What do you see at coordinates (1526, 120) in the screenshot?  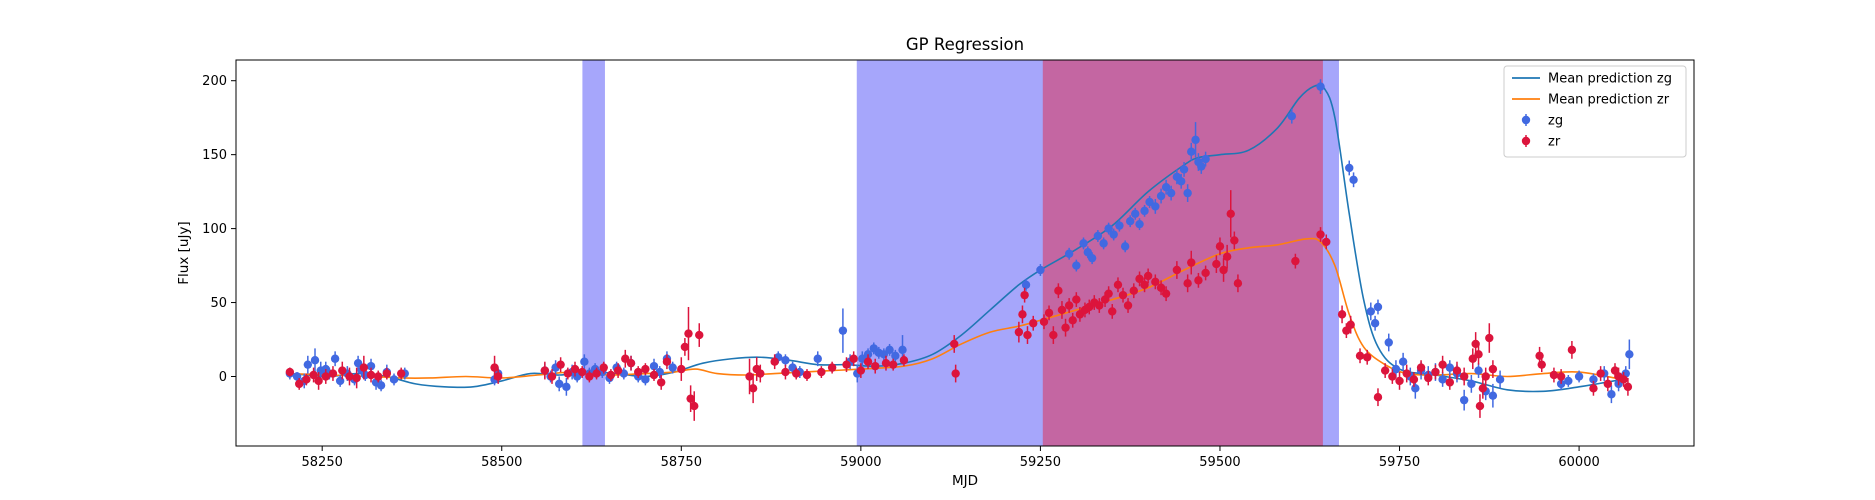 I see `legend-marker-zg` at bounding box center [1526, 120].